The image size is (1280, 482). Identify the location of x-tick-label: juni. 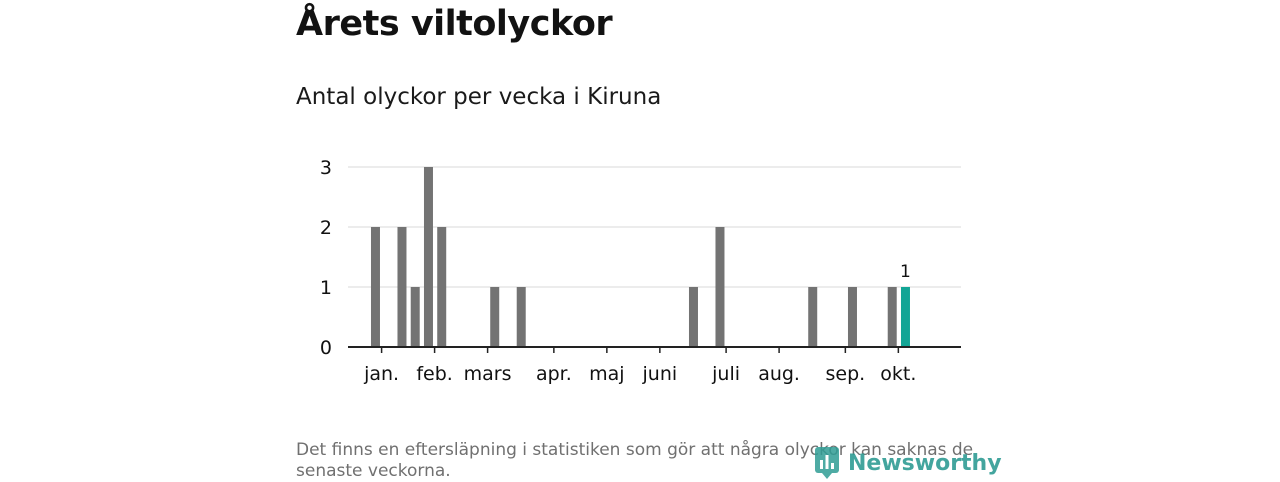
(660, 374).